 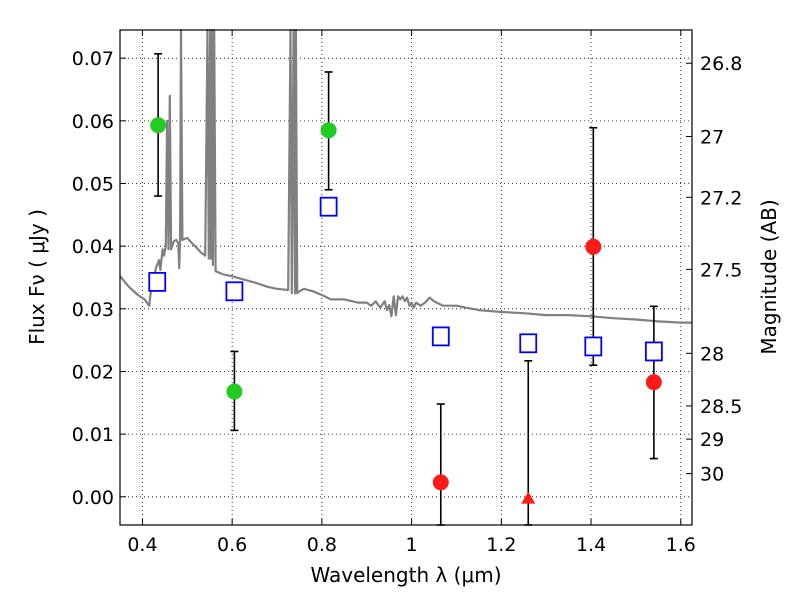 What do you see at coordinates (93, 59) in the screenshot?
I see `y-tick-label: 0.07` at bounding box center [93, 59].